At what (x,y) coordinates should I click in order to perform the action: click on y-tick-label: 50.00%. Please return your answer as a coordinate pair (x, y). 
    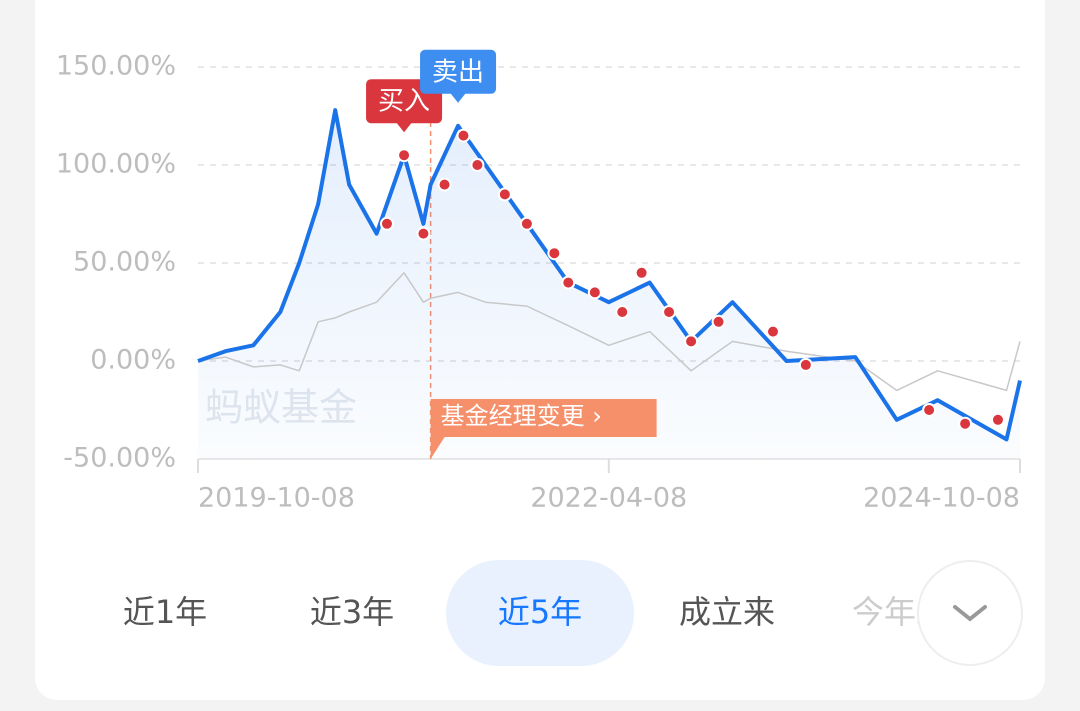
    Looking at the image, I should click on (124, 262).